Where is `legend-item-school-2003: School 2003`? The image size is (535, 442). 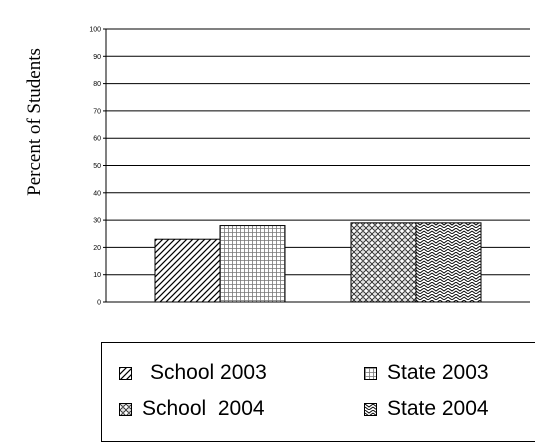
legend-item-school-2003: School 2003 is located at coordinates (193, 373).